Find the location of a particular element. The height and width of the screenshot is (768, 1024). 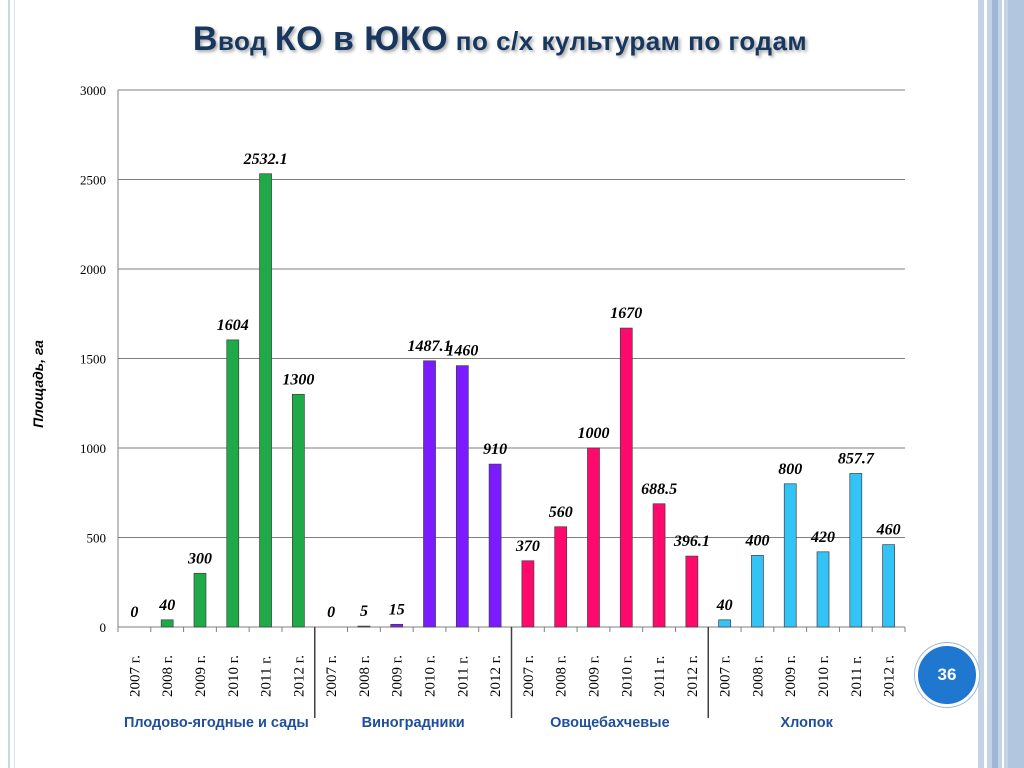

data-label: 560 is located at coordinates (561, 512).